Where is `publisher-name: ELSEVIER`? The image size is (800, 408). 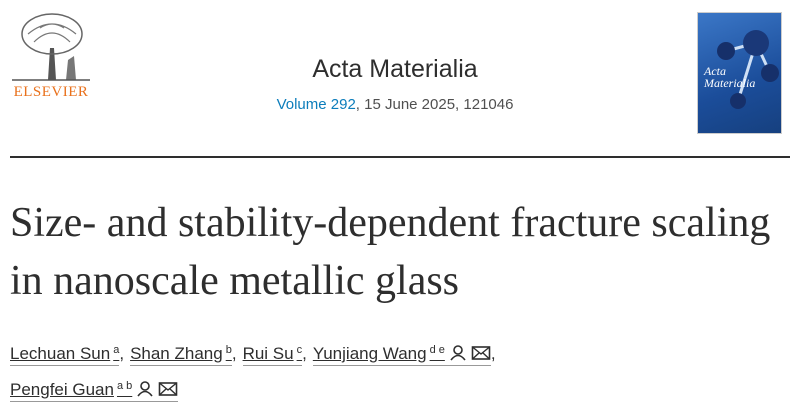 publisher-name: ELSEVIER is located at coordinates (51, 92).